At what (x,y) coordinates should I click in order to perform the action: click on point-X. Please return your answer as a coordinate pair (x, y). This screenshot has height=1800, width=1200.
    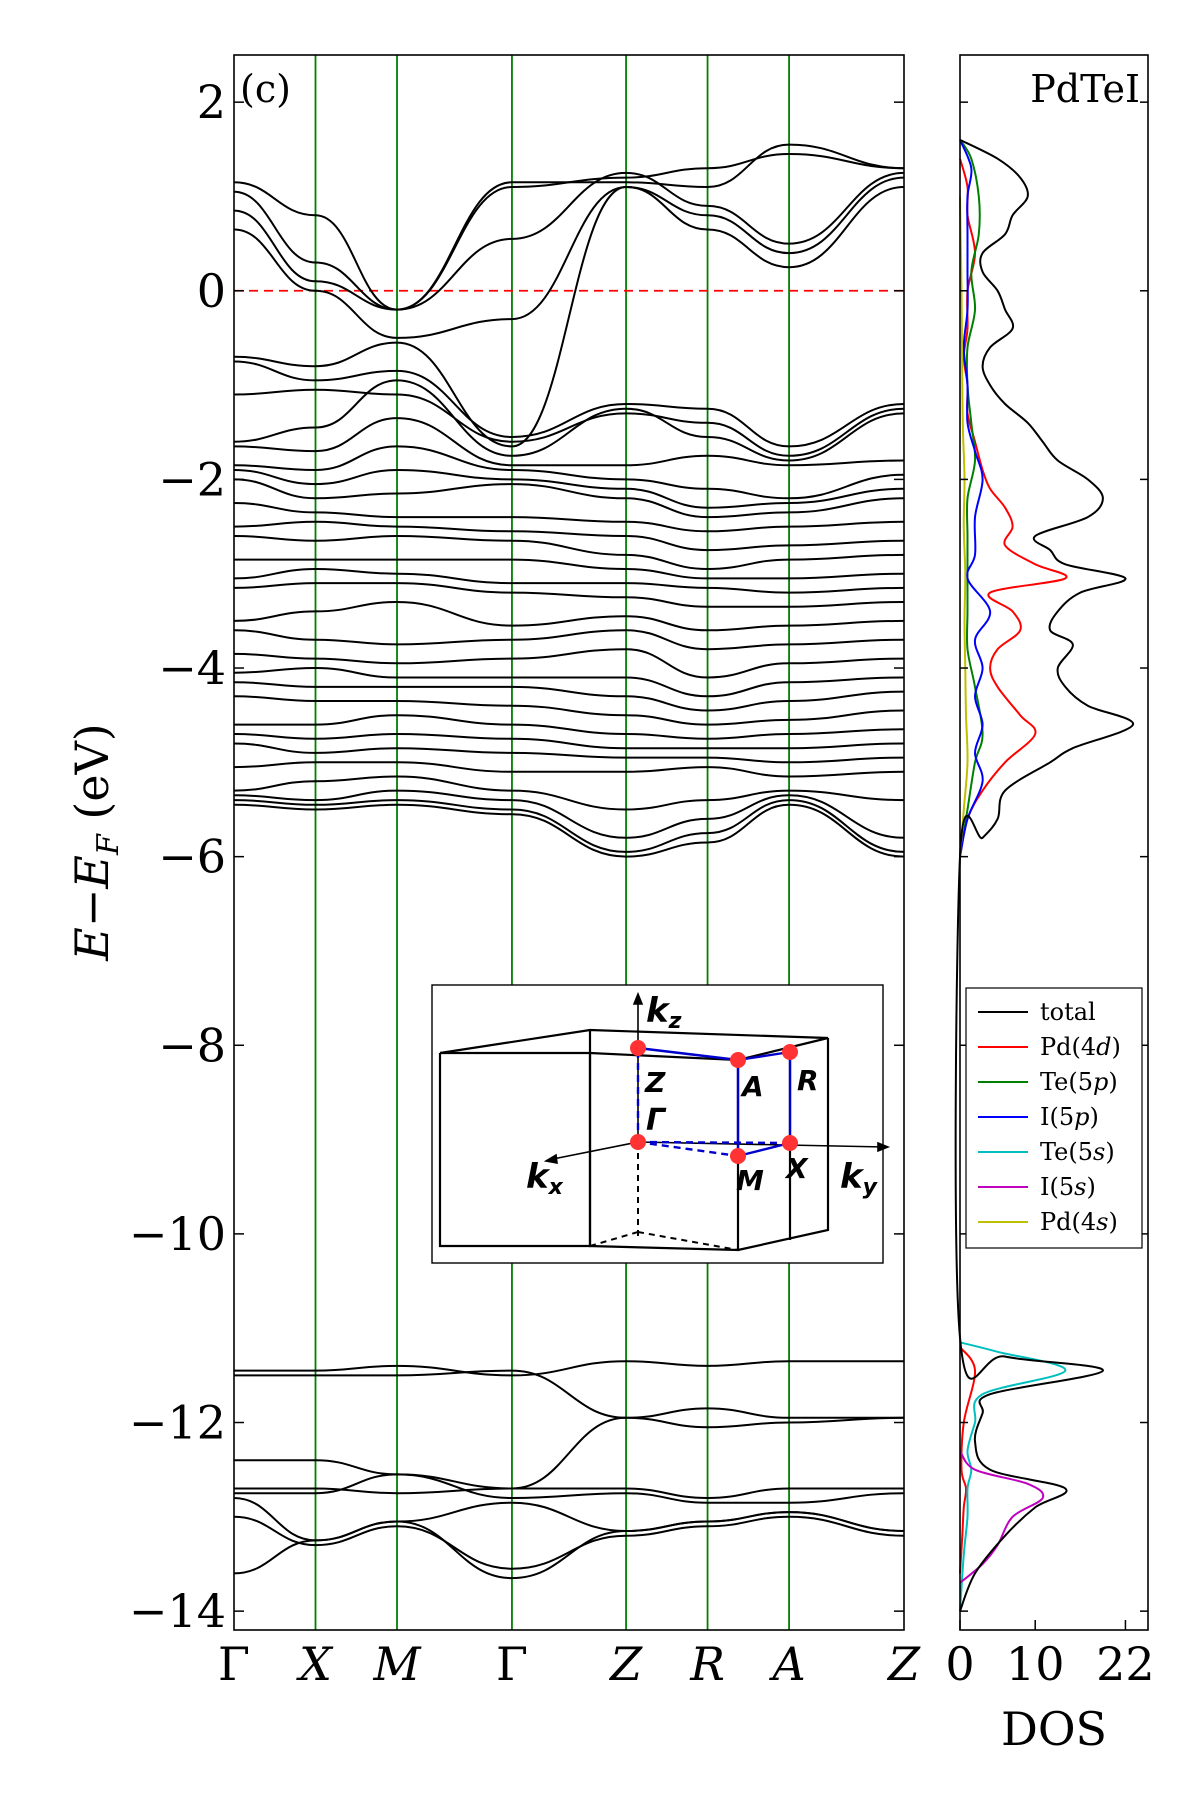
    Looking at the image, I should click on (790, 1143).